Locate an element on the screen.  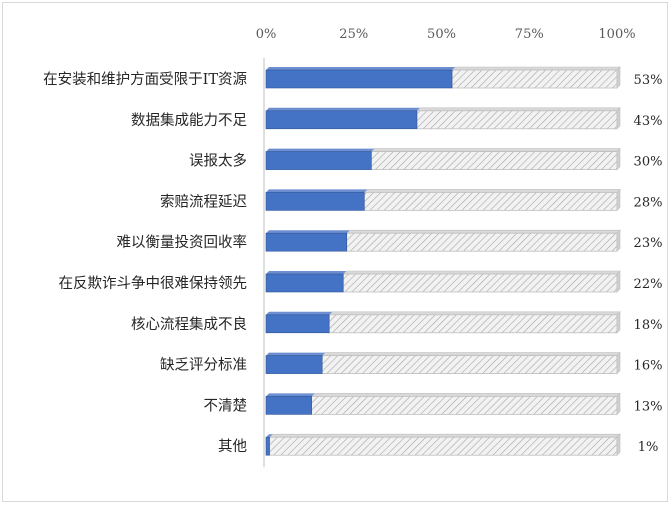
value-label: 22% is located at coordinates (648, 284).